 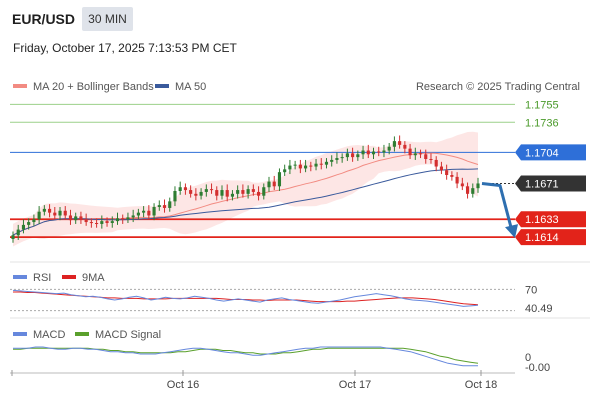 I want to click on instrument-title: EUR/USD, so click(x=44, y=19).